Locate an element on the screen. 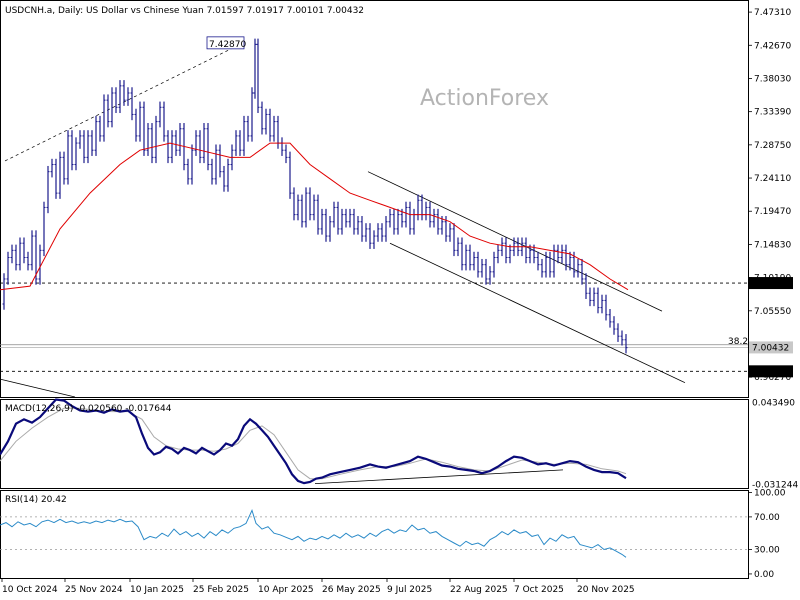 The image size is (800, 600). x-tick-label: 25 Feb 2025 is located at coordinates (221, 590).